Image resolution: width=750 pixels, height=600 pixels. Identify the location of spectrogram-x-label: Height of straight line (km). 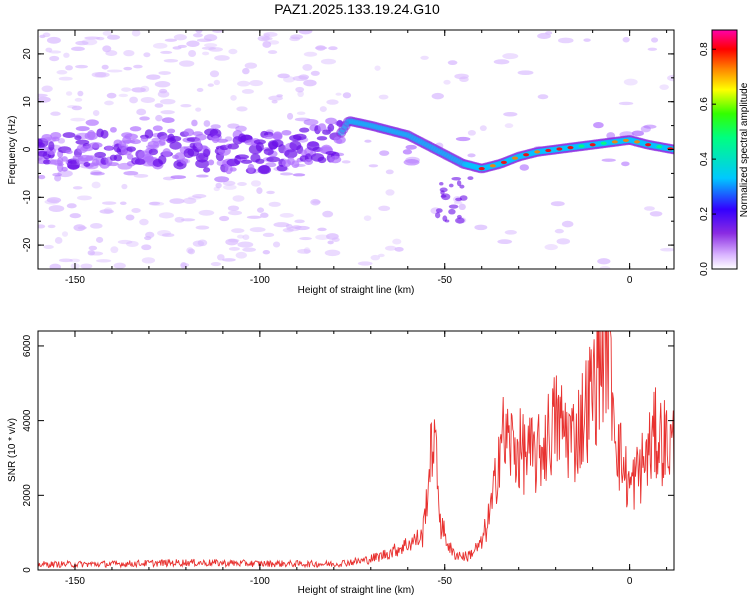
(356, 290).